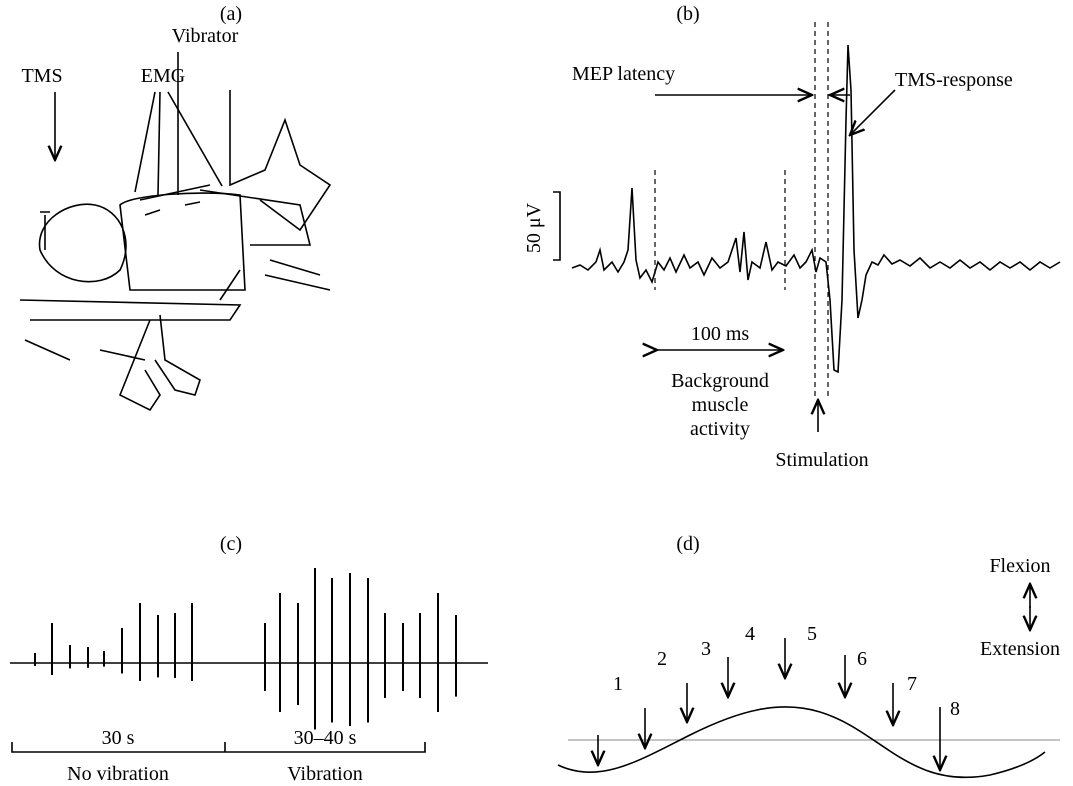  Describe the element at coordinates (873, 112) in the screenshot. I see `arrow` at that location.